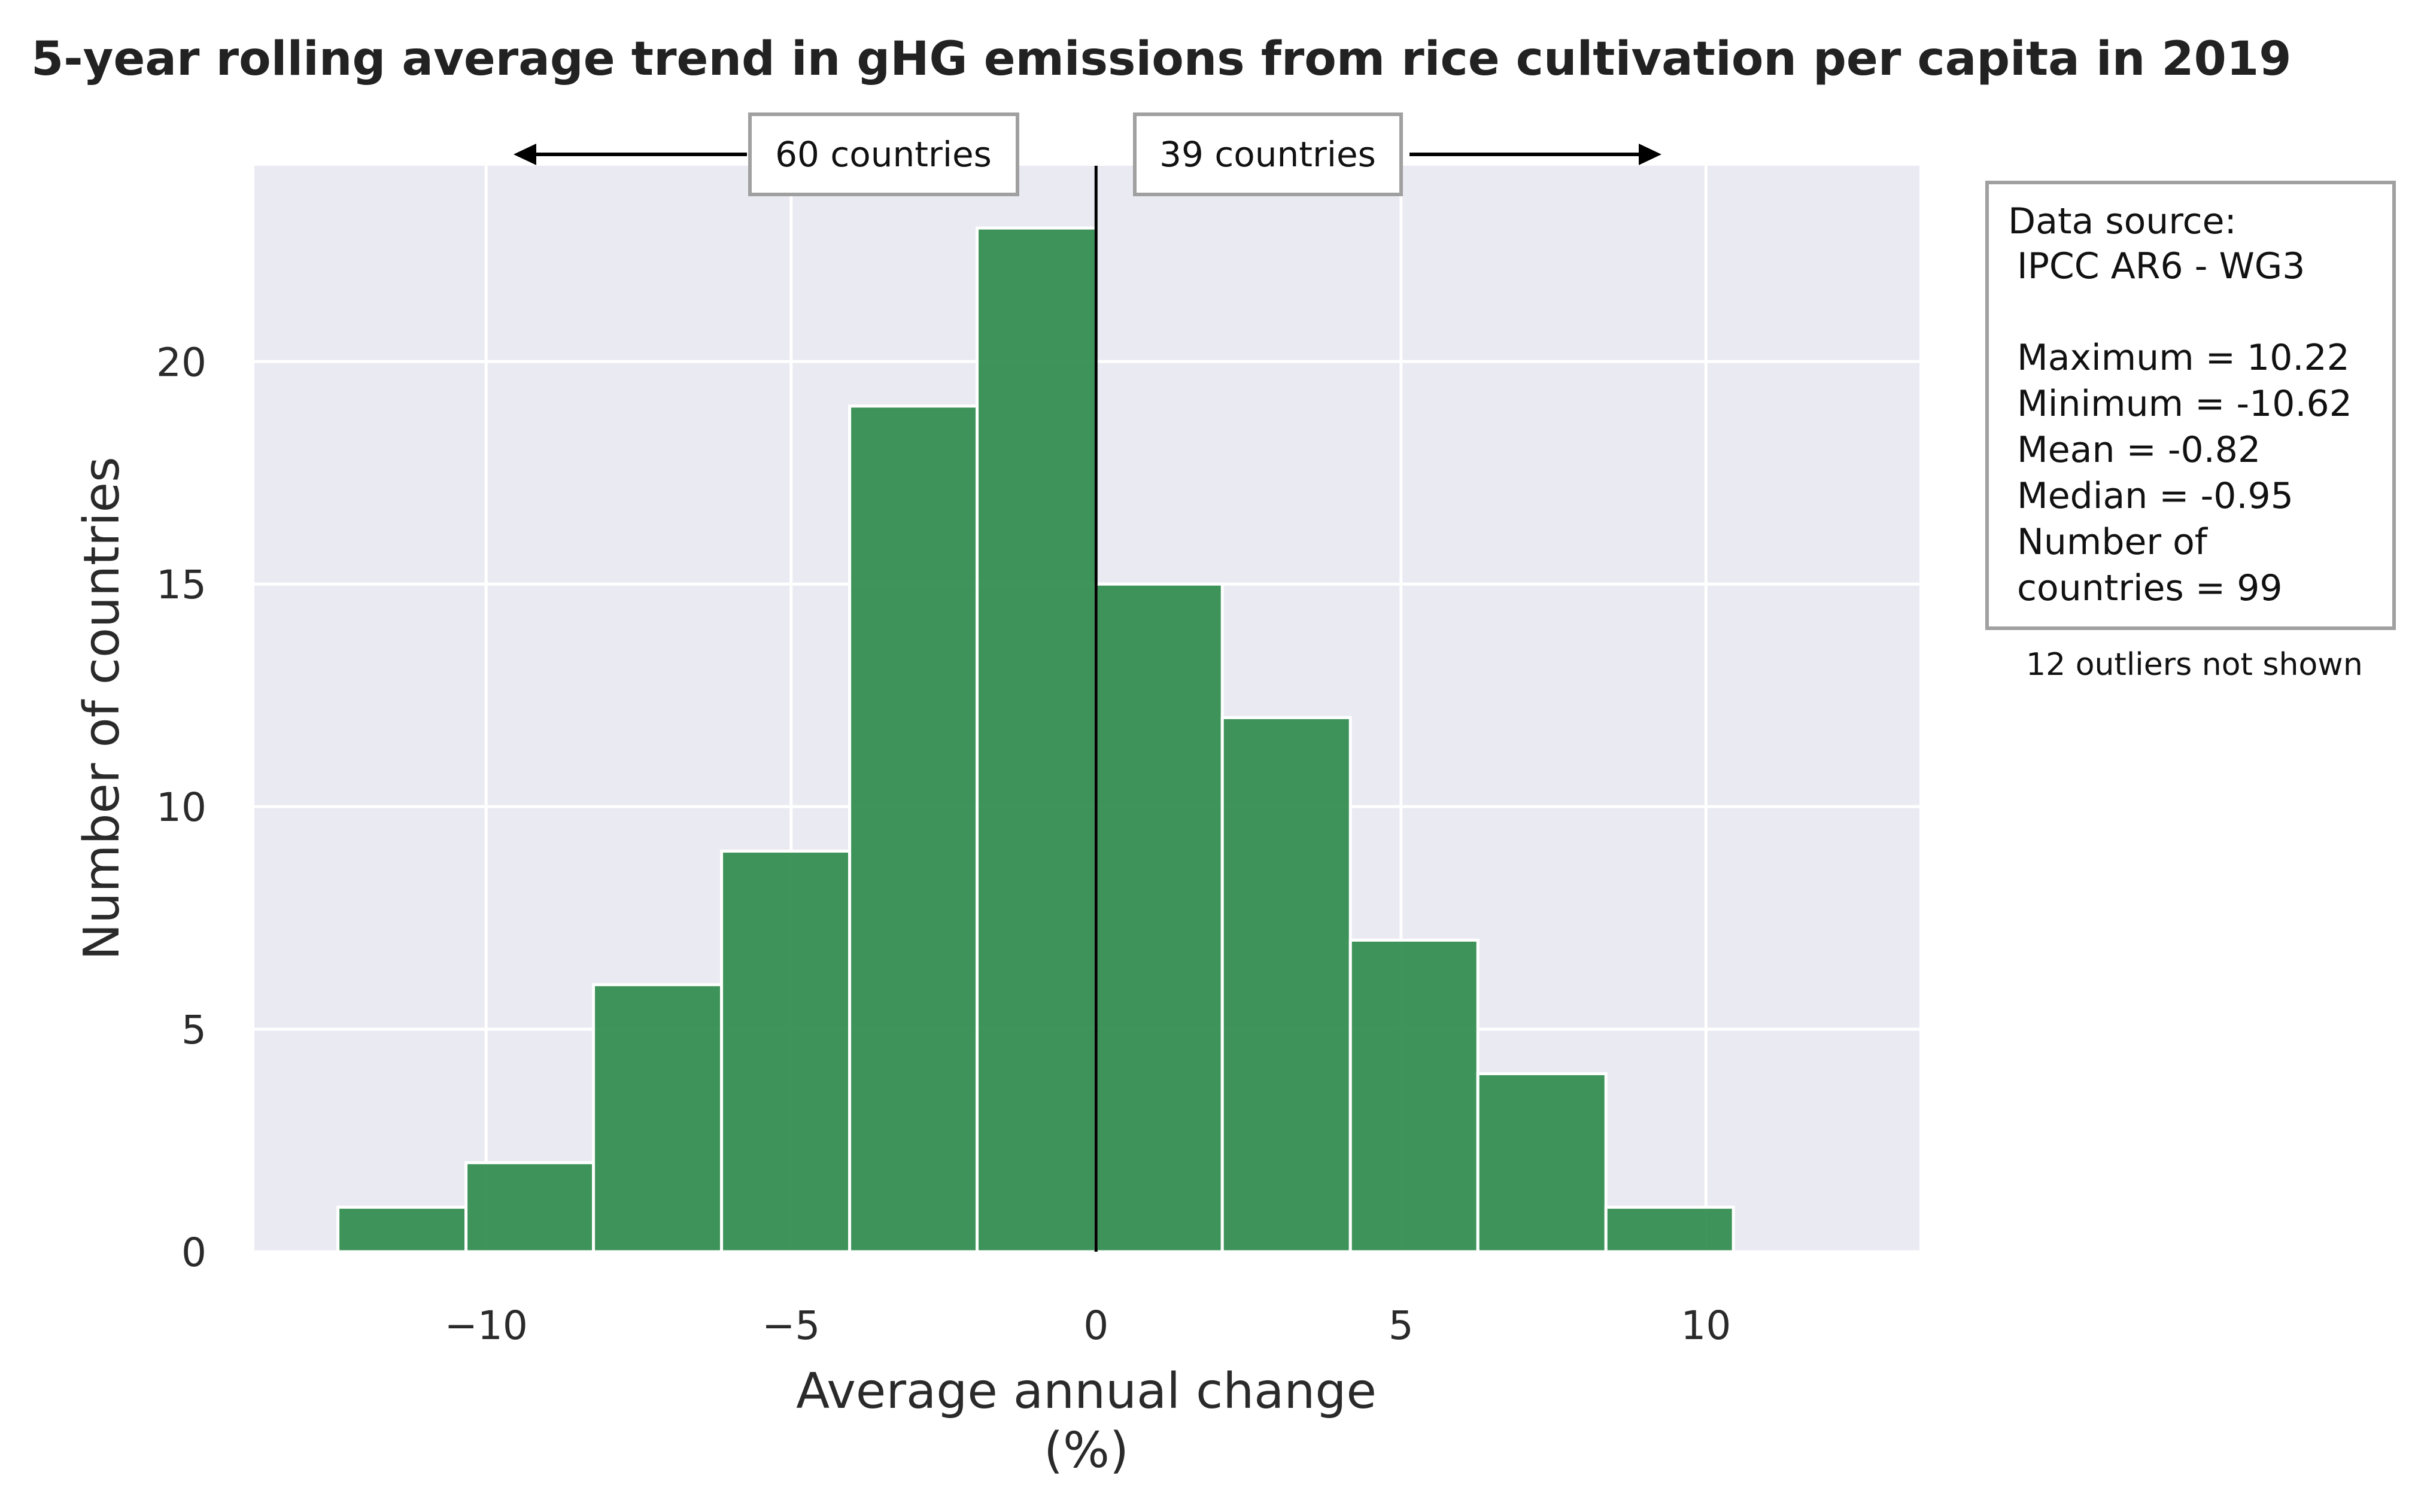  I want to click on x-tick-labels: −10 −5 0 5 10, so click(1088, 1326).